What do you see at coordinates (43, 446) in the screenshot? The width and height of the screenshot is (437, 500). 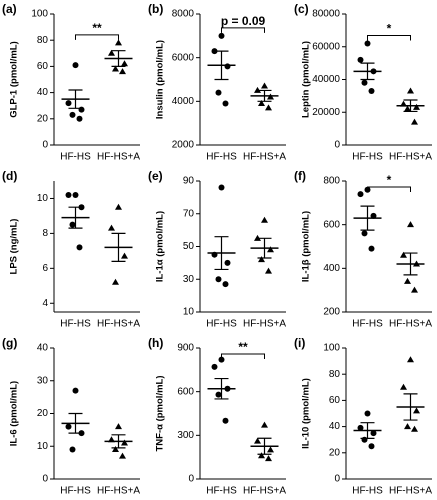 I see `y-tick-label: 10` at bounding box center [43, 446].